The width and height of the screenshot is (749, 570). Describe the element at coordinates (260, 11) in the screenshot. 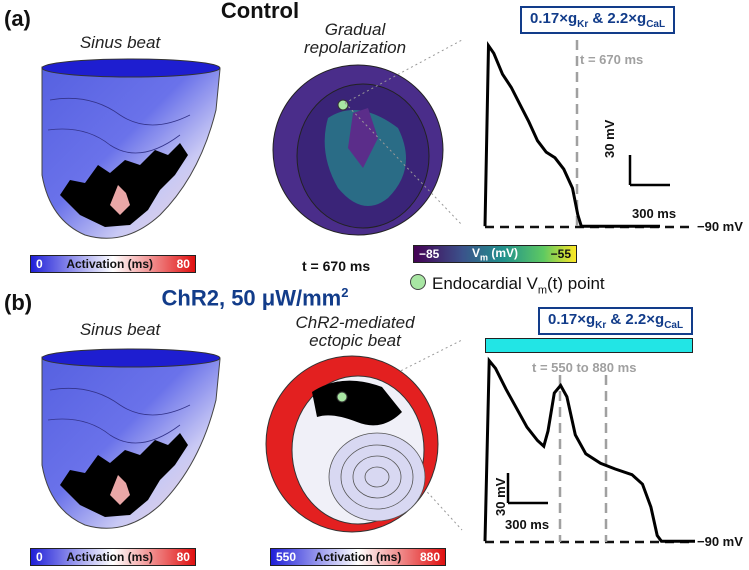

I see `panel-a-title: Control` at that location.